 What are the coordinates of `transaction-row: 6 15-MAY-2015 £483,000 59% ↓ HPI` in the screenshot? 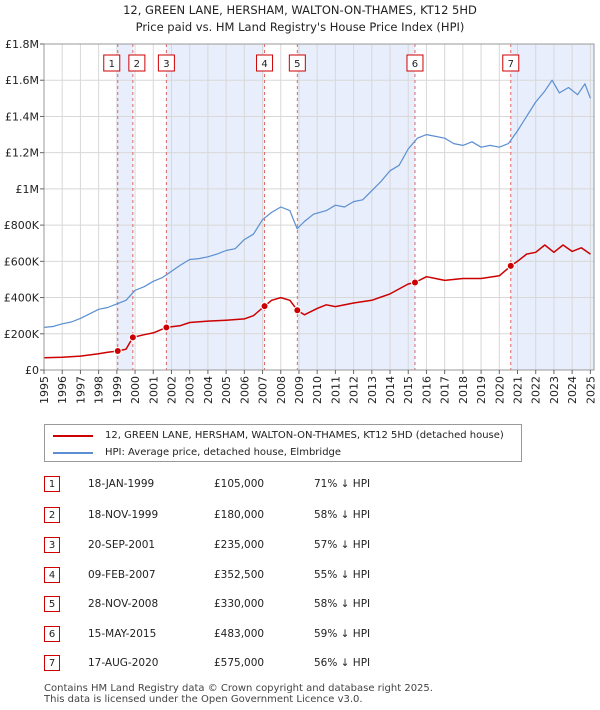 It's located at (300, 636).